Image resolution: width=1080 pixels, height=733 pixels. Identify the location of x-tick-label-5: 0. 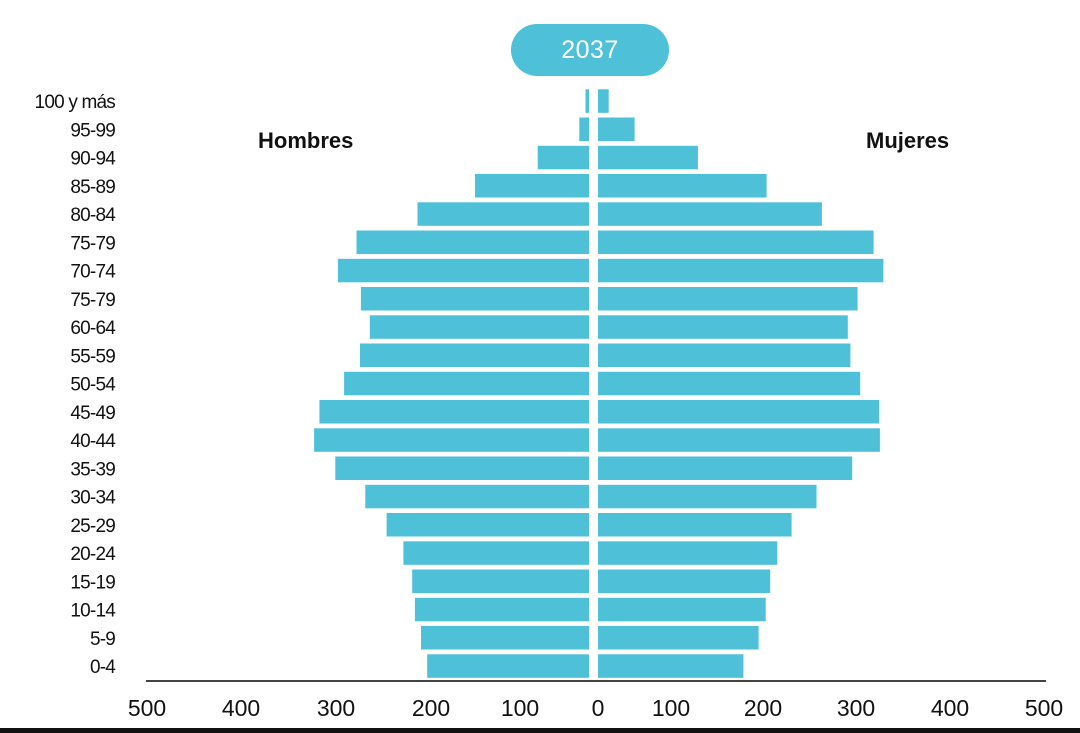
(598, 708).